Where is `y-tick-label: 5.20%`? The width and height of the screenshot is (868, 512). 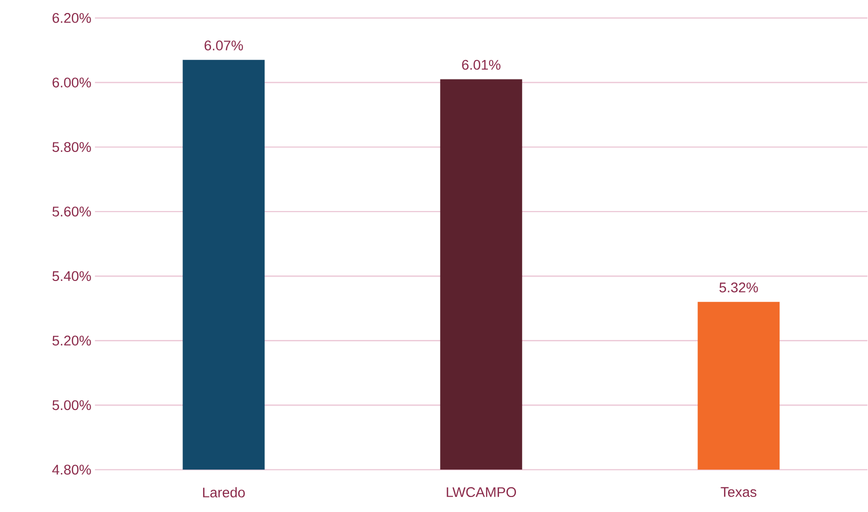
y-tick-label: 5.20% is located at coordinates (71, 341).